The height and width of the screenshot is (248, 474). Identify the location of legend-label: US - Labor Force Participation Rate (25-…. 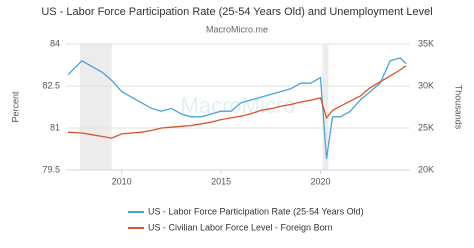
(256, 211).